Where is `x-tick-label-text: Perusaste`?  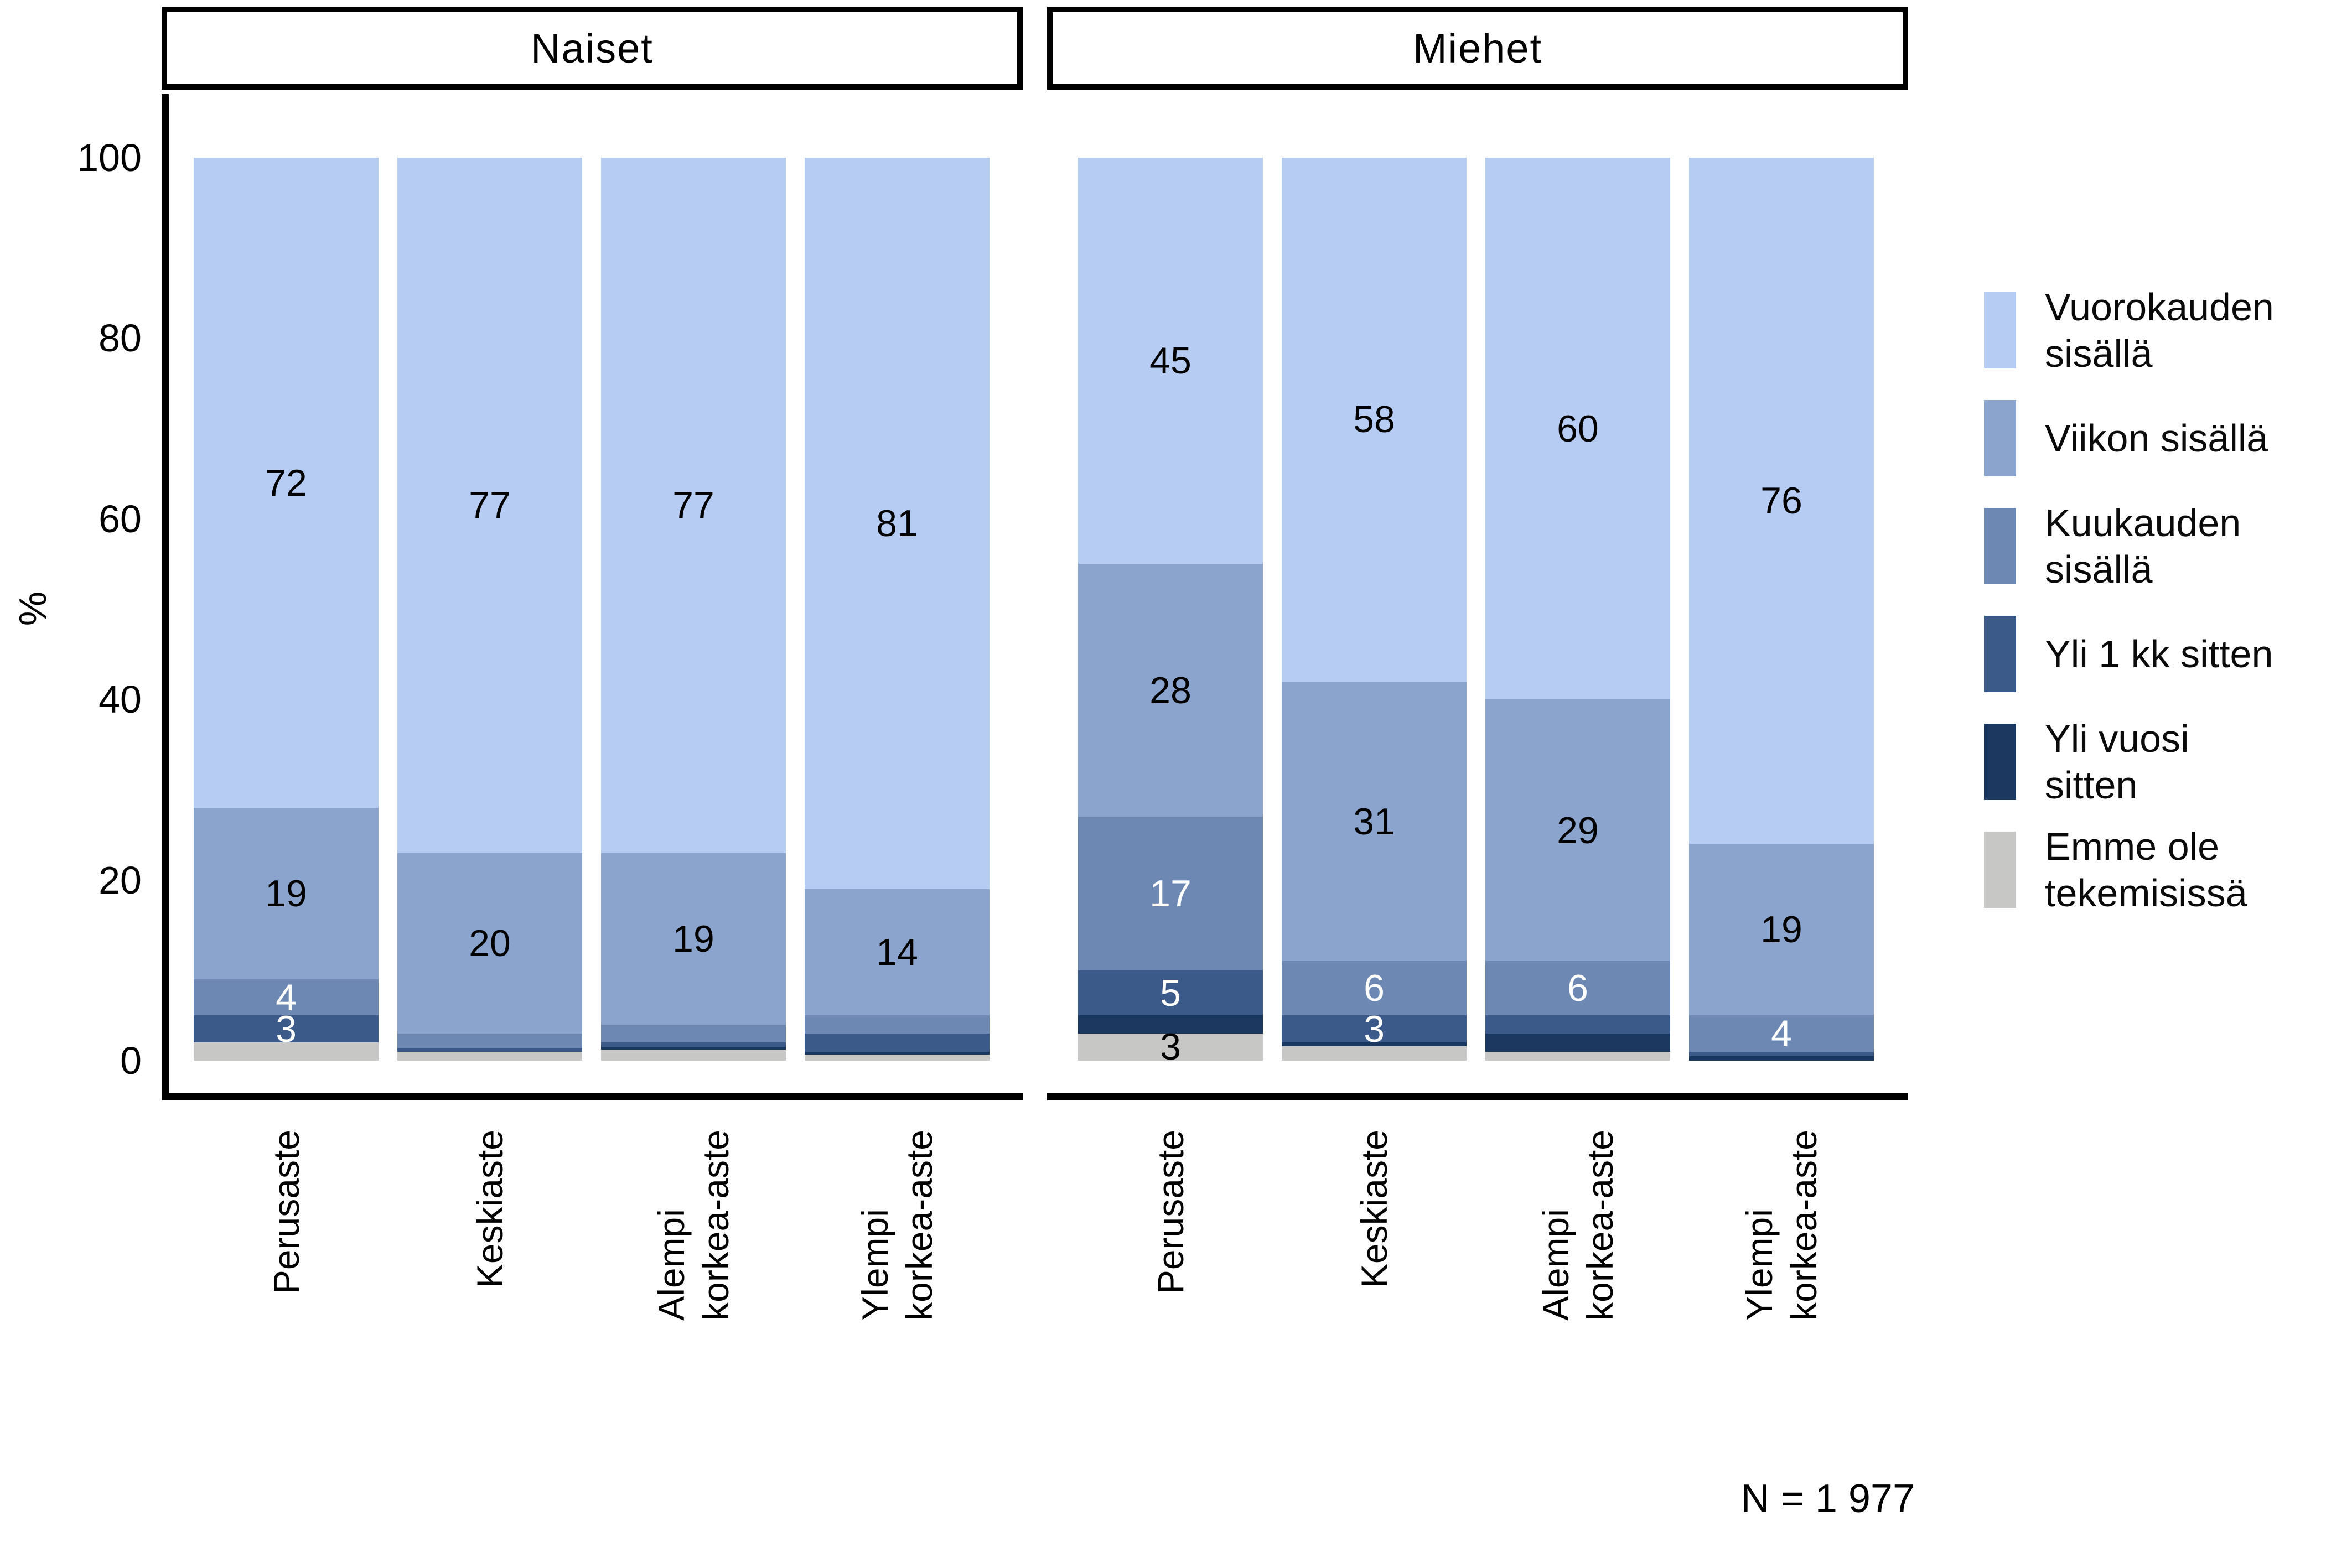 x-tick-label-text: Perusaste is located at coordinates (286, 1213).